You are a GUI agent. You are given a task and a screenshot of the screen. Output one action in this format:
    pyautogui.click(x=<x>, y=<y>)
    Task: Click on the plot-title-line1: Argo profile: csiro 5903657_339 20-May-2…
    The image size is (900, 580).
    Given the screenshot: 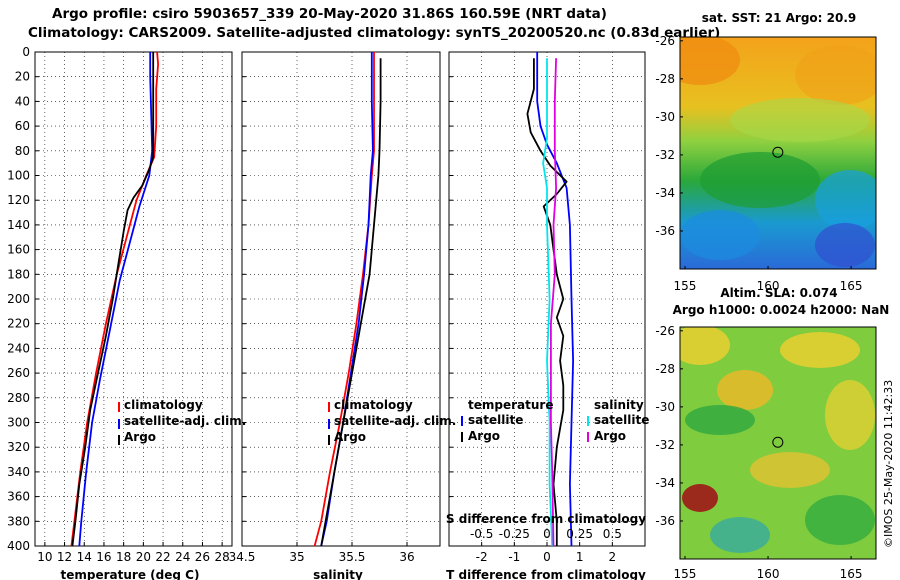 What is the action you would take?
    pyautogui.click(x=329, y=14)
    